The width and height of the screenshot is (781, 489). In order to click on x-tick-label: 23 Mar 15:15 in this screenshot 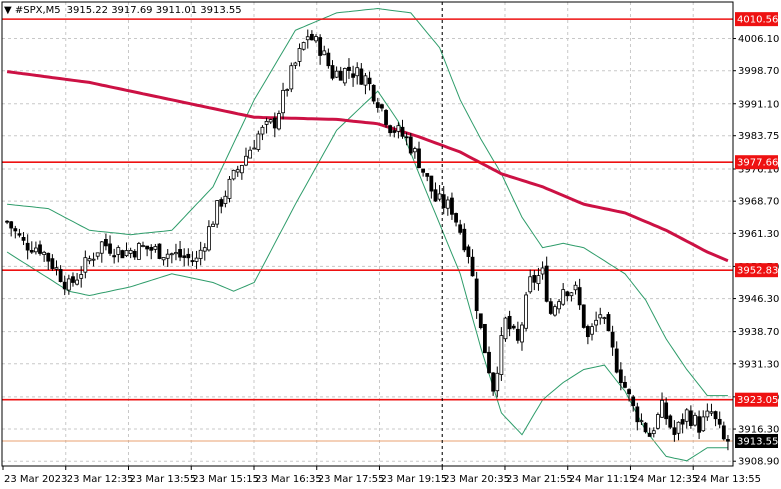, I will do `click(225, 479)`.